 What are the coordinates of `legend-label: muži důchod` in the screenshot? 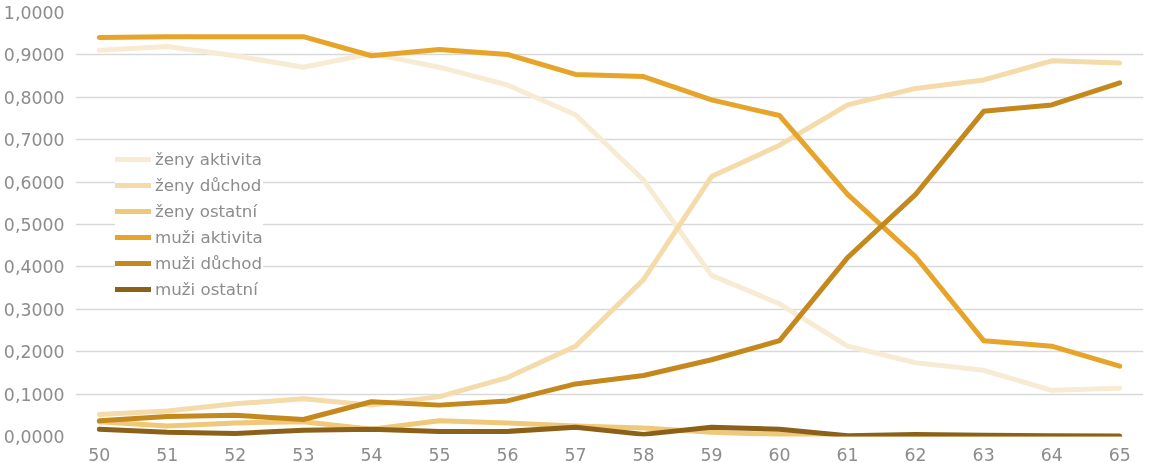 It's located at (209, 263).